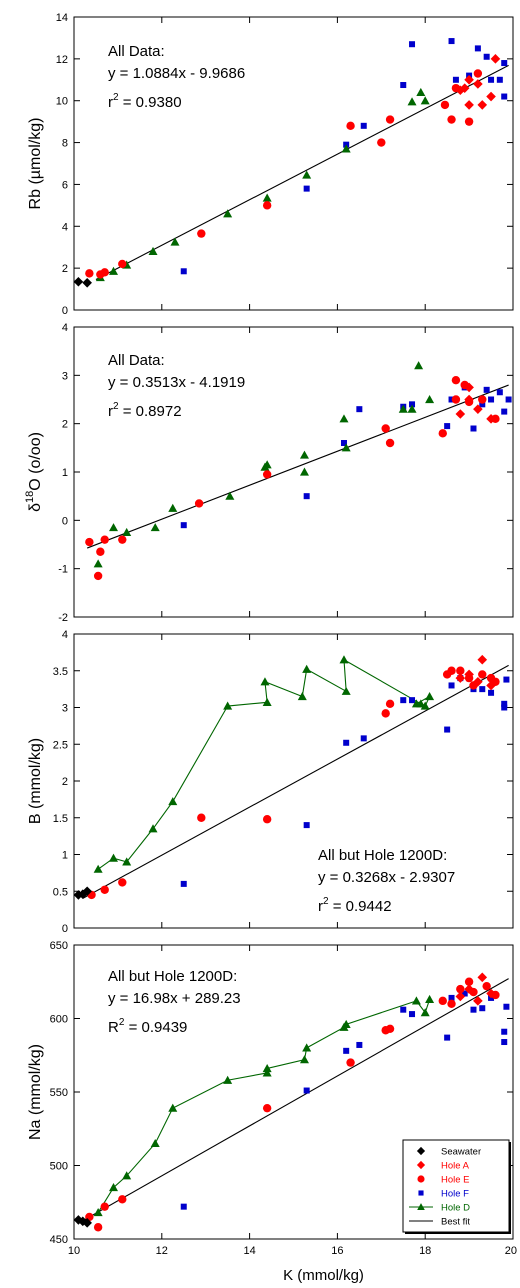  I want to click on legend-swatch, so click(421, 1179).